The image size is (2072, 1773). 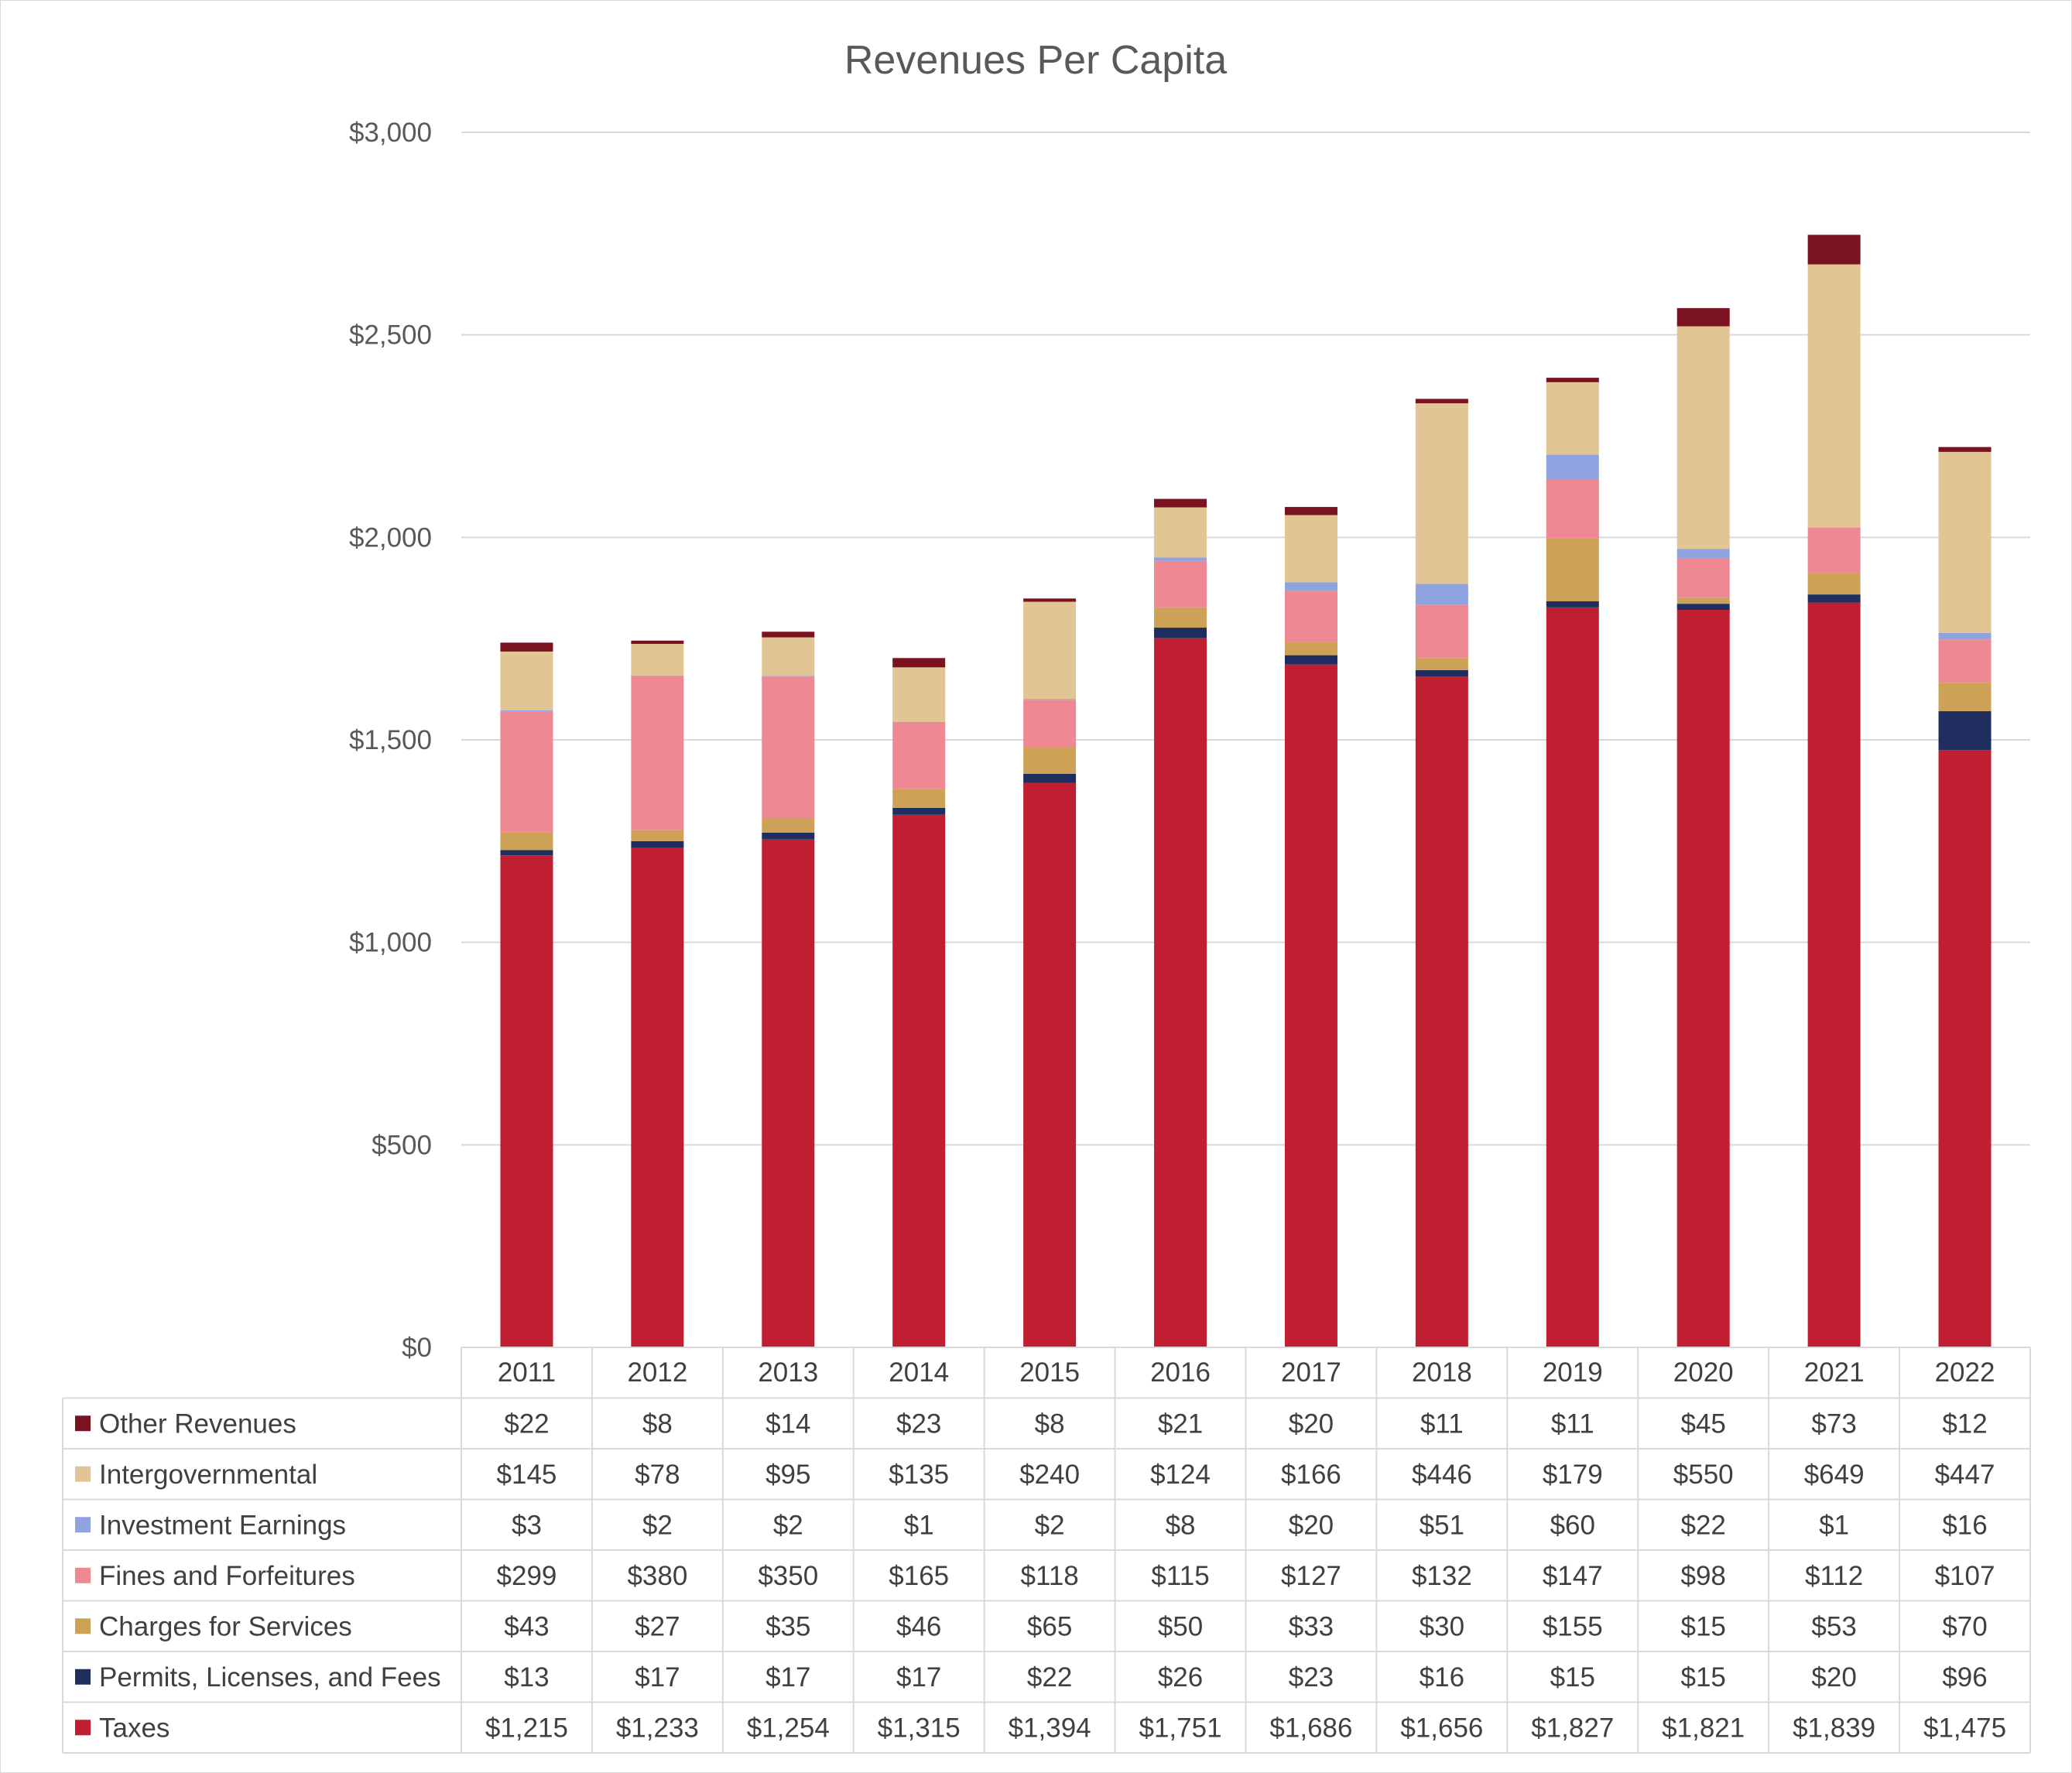 I want to click on data-label: $51, so click(x=1442, y=1525).